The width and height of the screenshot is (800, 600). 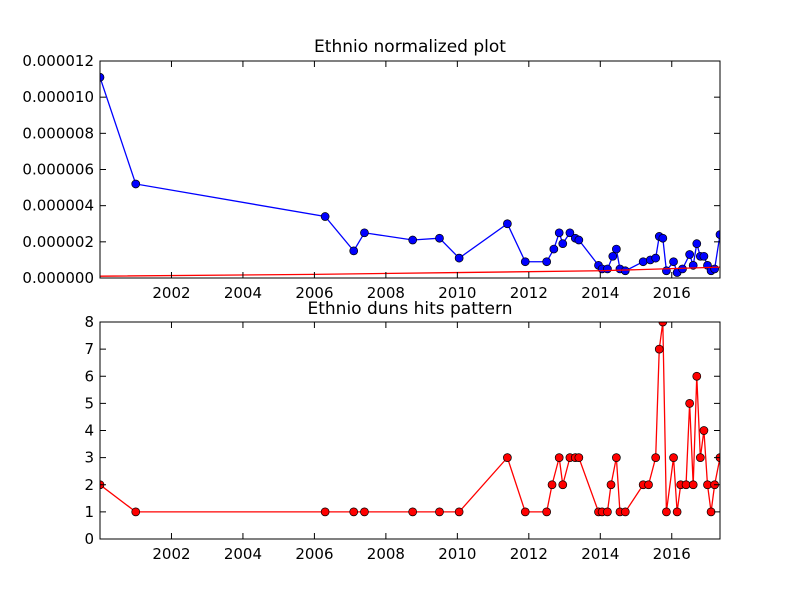 I want to click on y-tick-label: 0.000002, so click(x=58, y=242).